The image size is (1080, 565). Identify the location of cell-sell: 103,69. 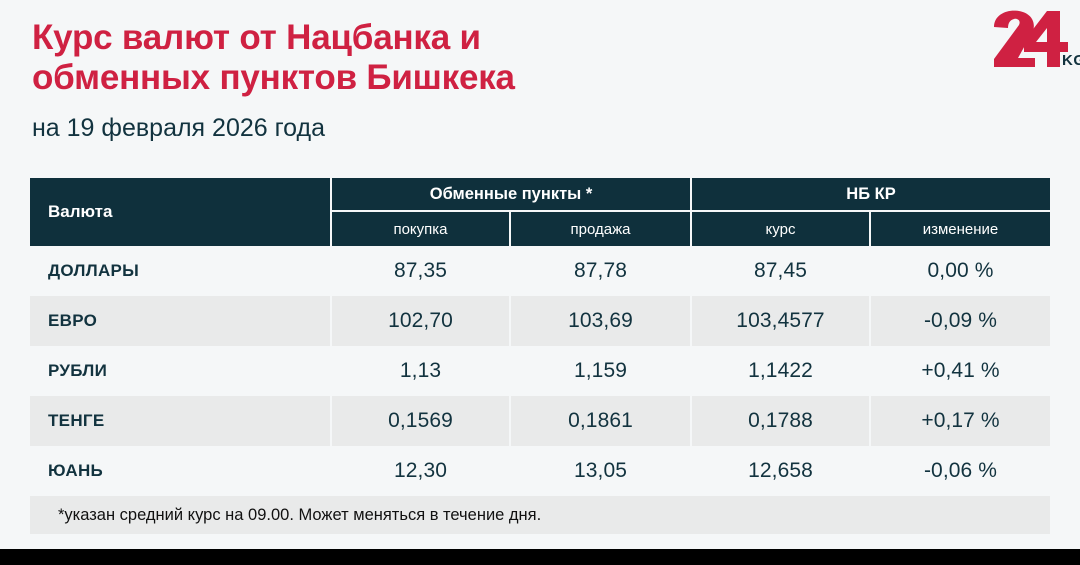
(600, 321).